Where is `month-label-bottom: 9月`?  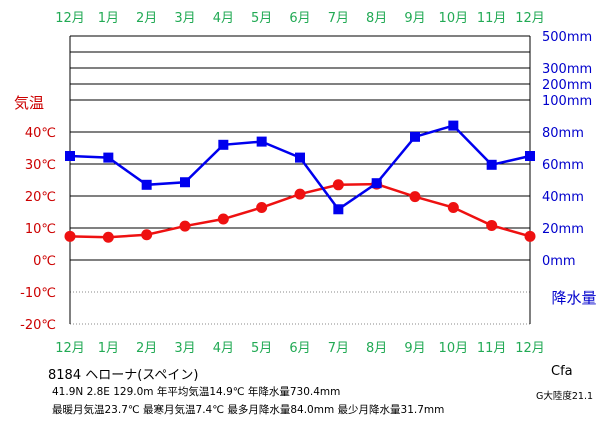 month-label-bottom: 9月 is located at coordinates (414, 348).